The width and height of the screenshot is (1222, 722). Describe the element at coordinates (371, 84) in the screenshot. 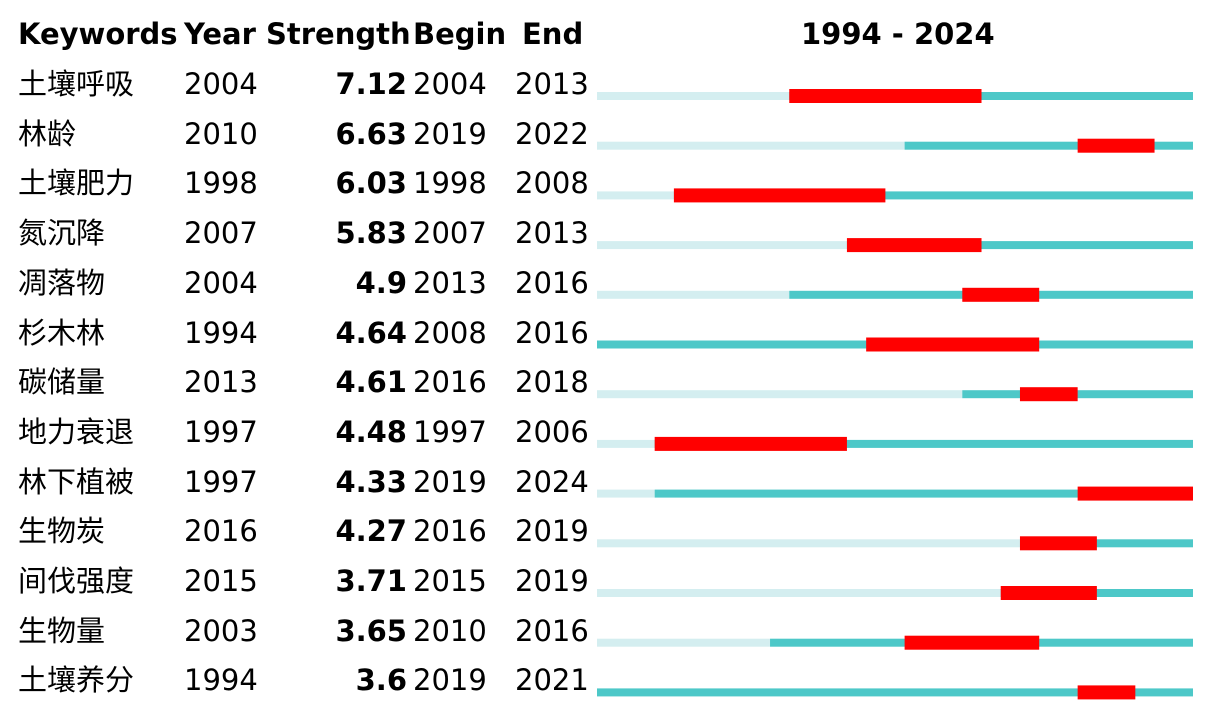

I see `strength-cell: 7.12` at that location.